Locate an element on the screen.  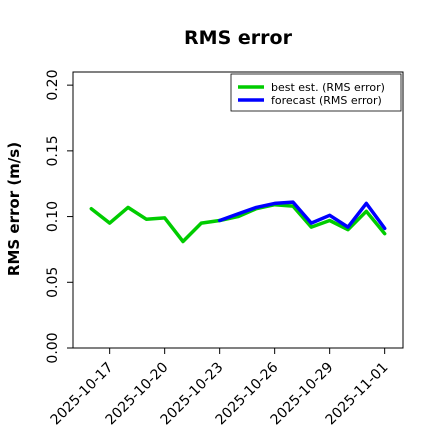
y-axis: 0.00 0.05 0.10 0.15 0.20 is located at coordinates (59, 217).